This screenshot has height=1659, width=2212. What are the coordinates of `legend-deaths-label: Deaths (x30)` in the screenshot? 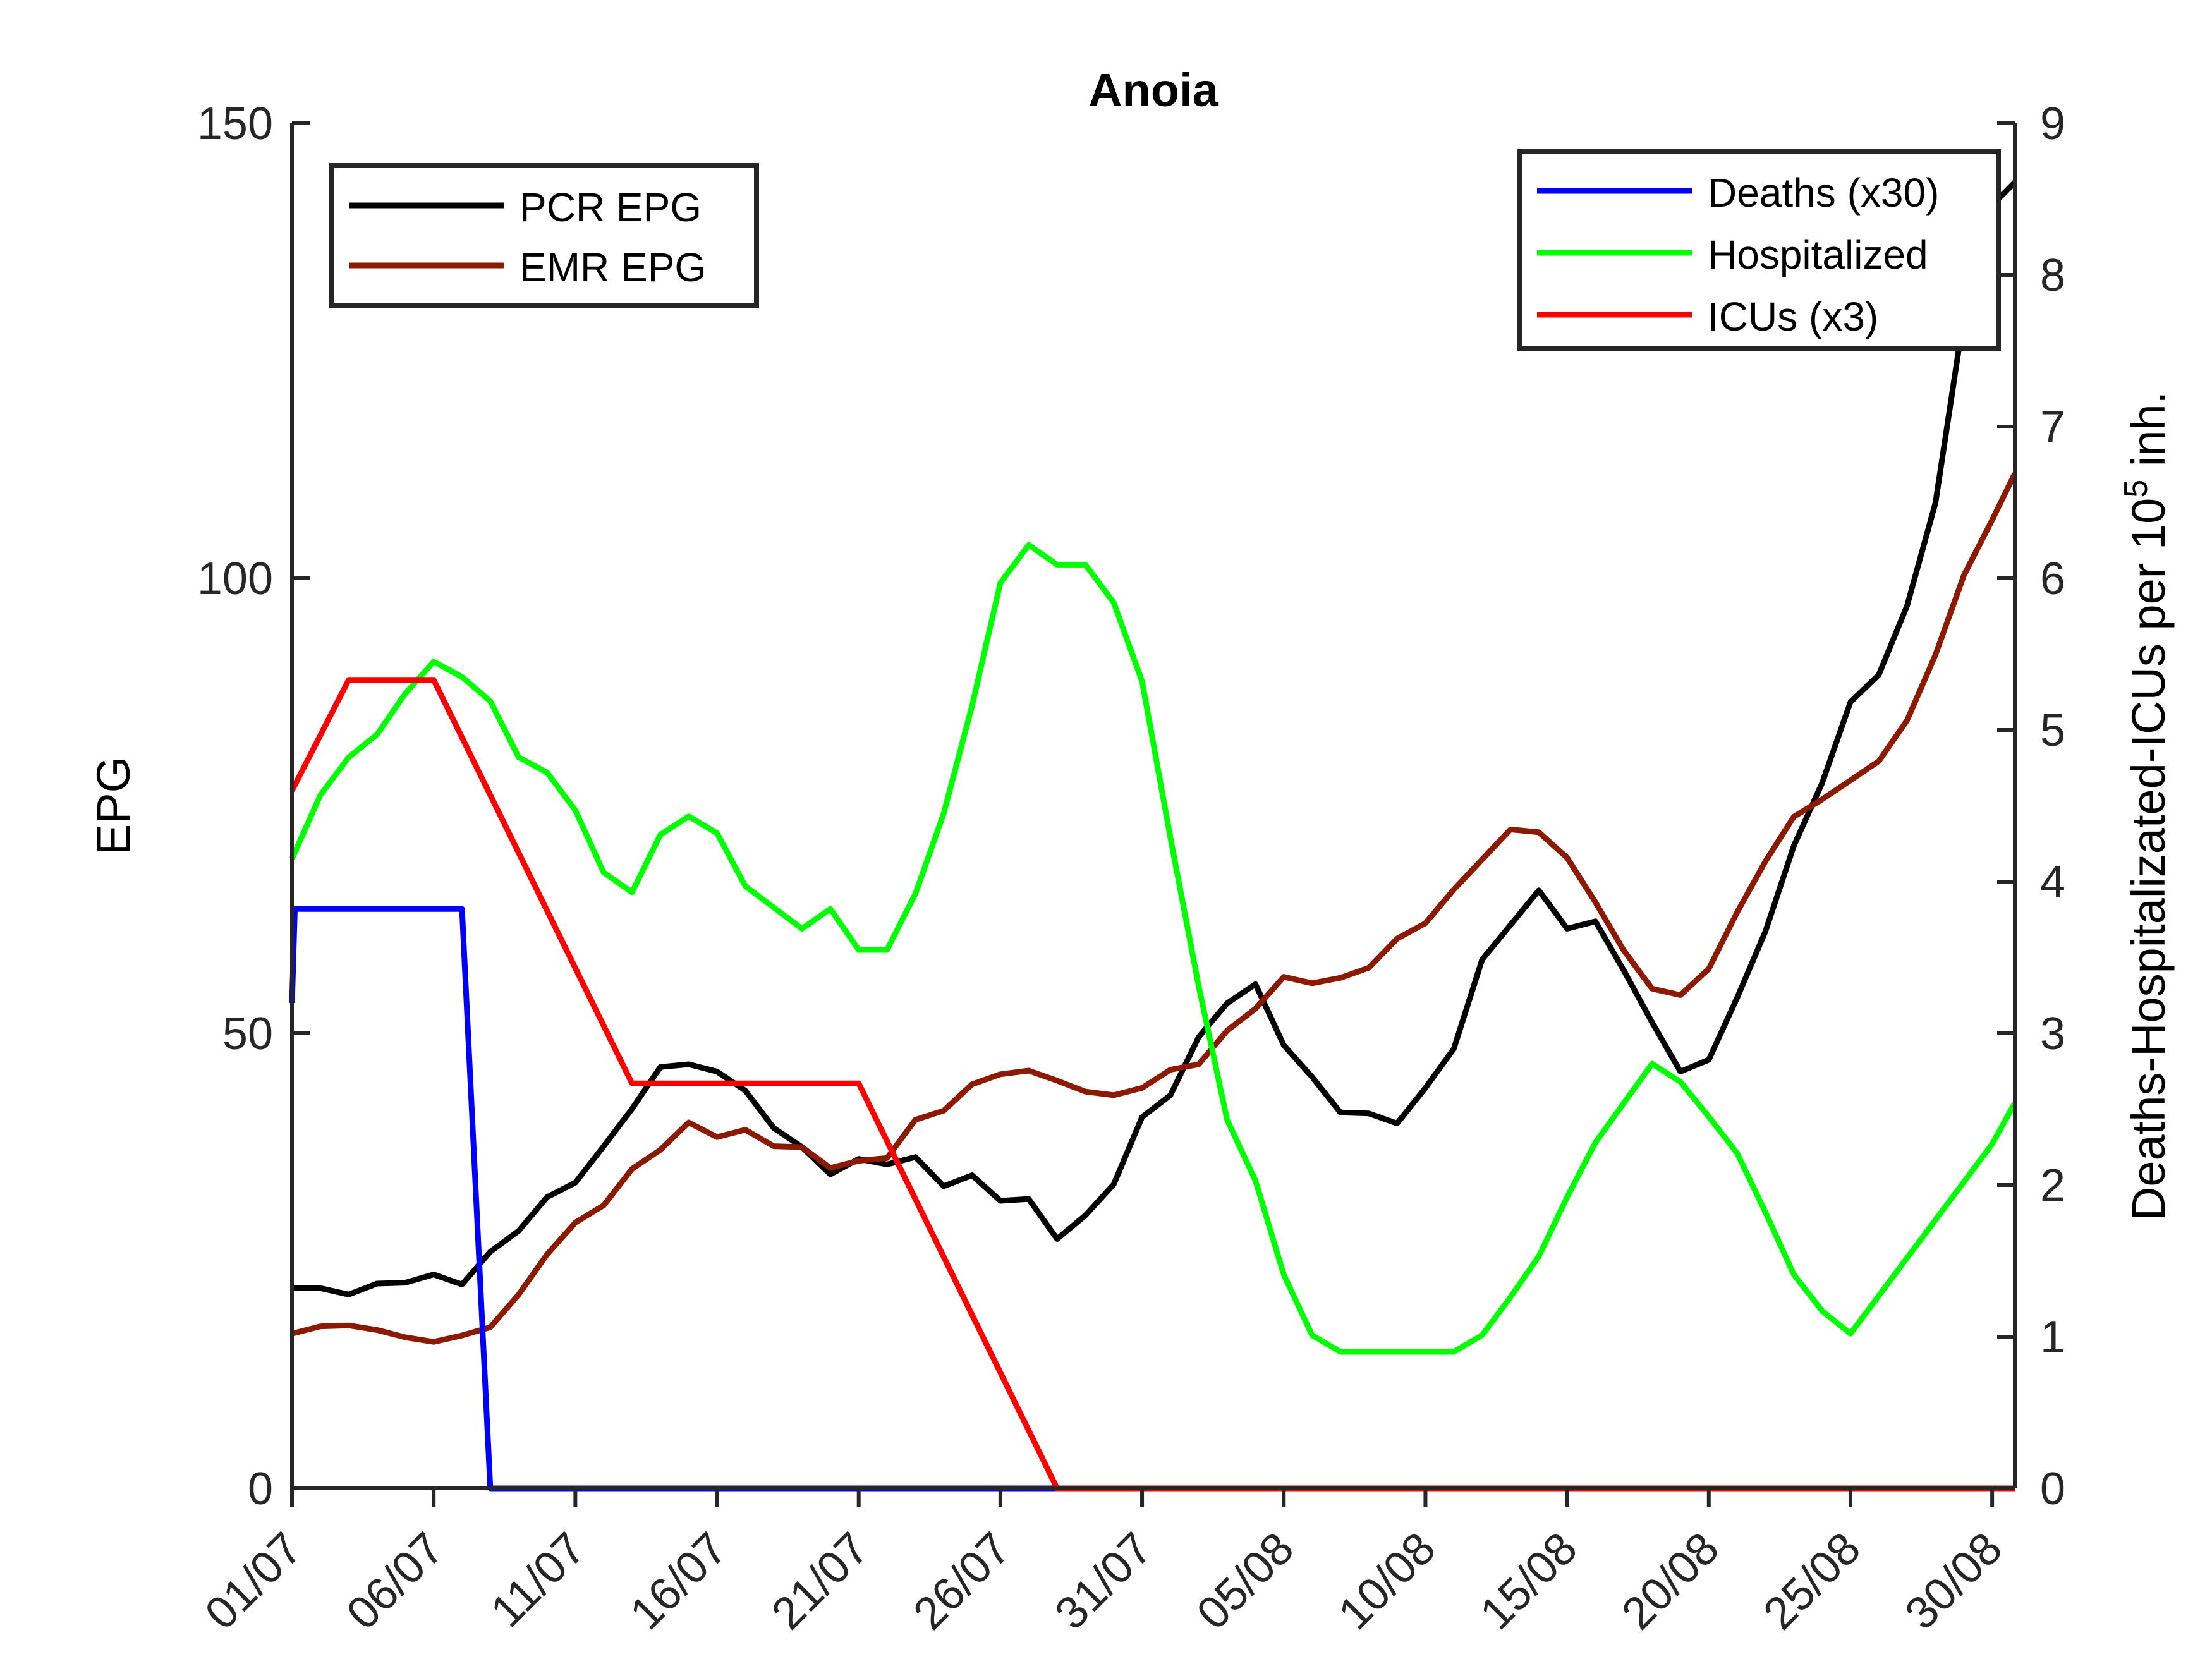 It's located at (1823, 193).